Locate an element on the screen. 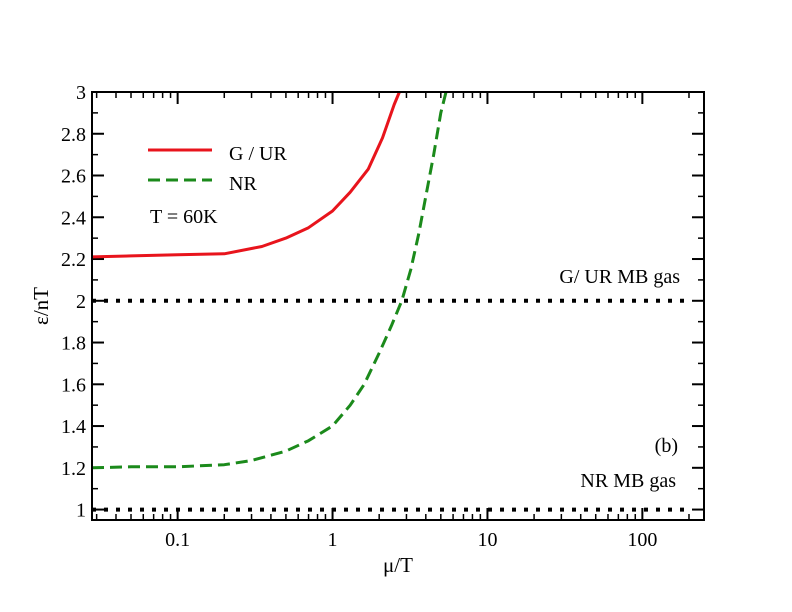 The height and width of the screenshot is (612, 792). legend-label-g-ur: G / UR is located at coordinates (258, 154).